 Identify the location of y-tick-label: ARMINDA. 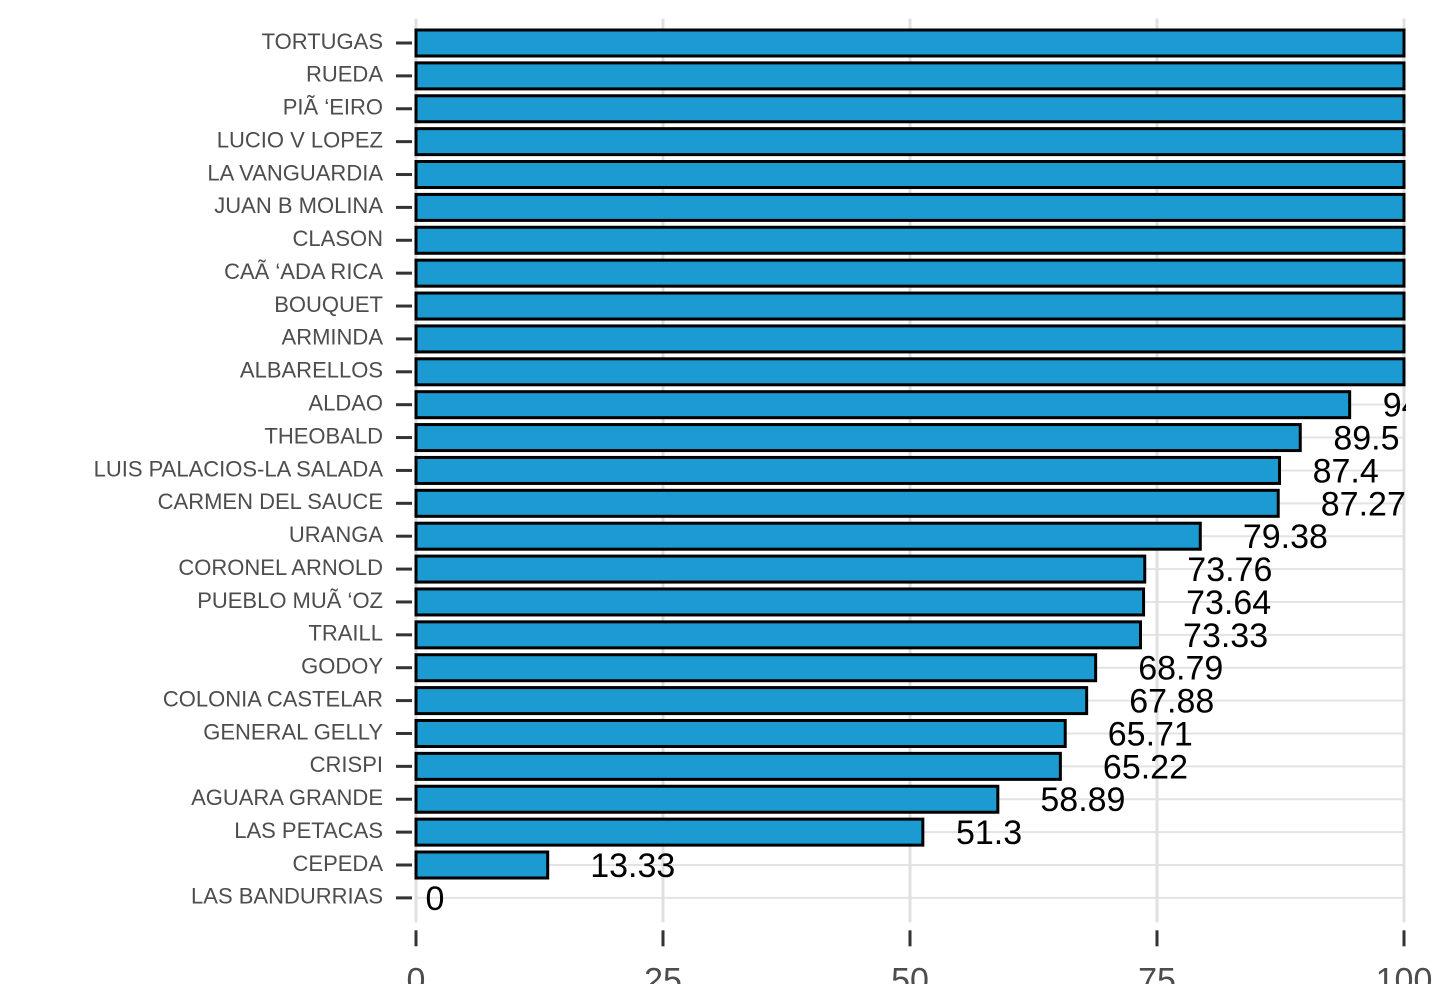
(333, 337).